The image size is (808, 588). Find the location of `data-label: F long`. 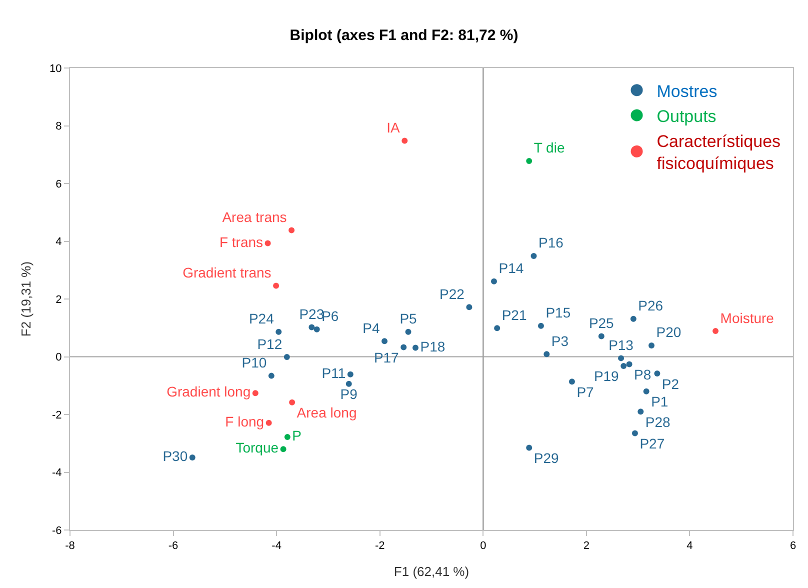

data-label: F long is located at coordinates (244, 421).